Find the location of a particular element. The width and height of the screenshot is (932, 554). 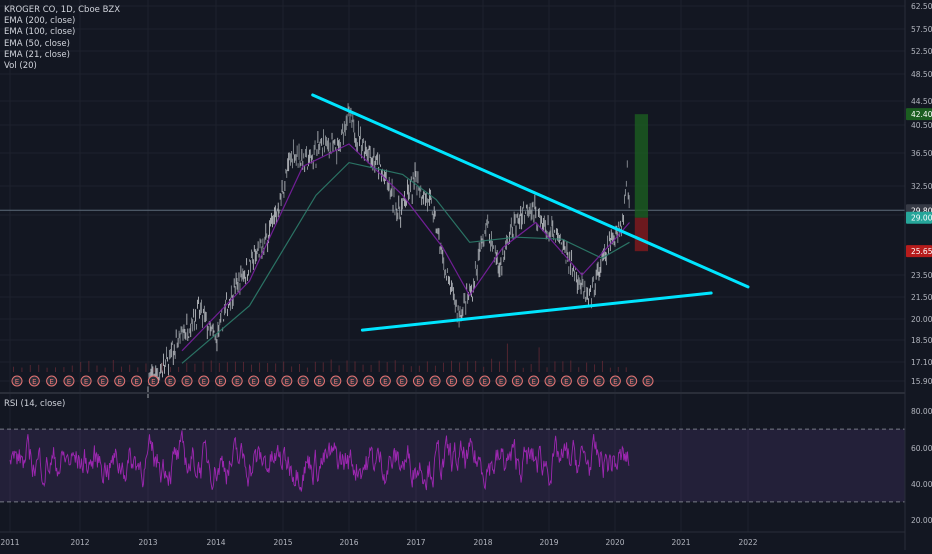

target-zone is located at coordinates (641, 166).